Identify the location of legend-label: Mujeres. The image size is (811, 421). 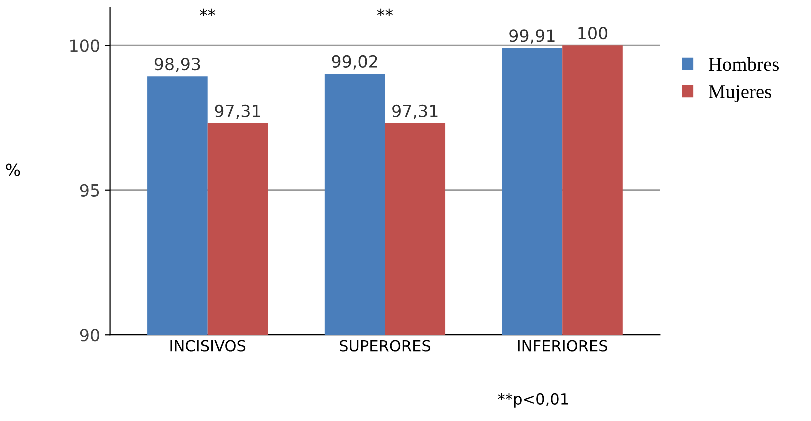
(740, 93).